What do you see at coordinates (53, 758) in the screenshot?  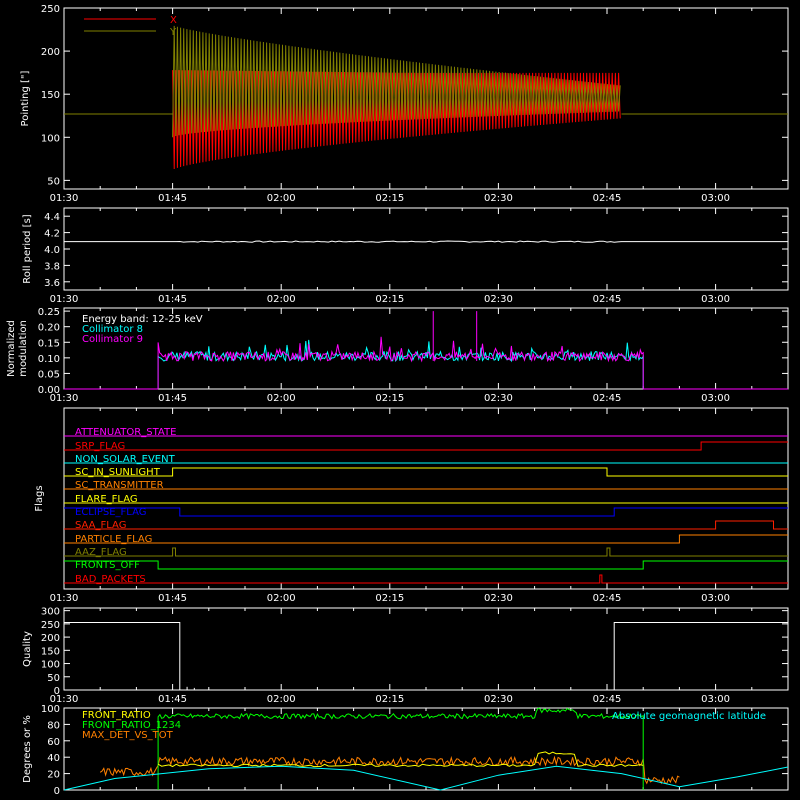 I see `degrees-ytick-label: 40` at bounding box center [53, 758].